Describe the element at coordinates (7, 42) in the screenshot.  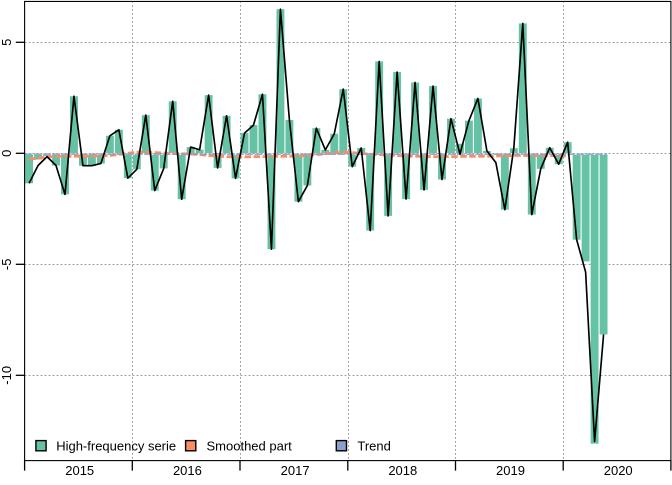
I see `svg-text: 5` at that location.